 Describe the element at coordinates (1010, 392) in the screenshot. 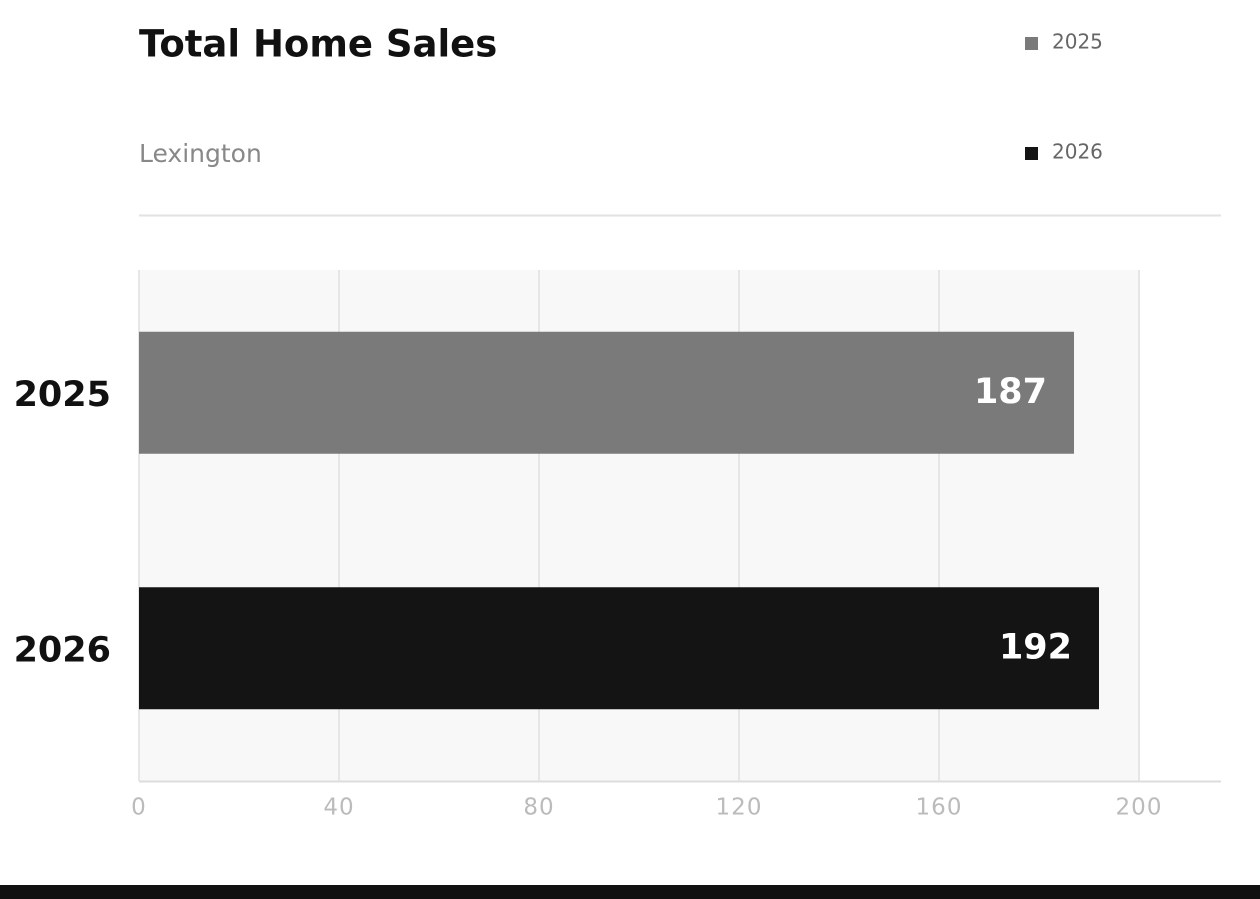

I see `value-label: 187` at that location.